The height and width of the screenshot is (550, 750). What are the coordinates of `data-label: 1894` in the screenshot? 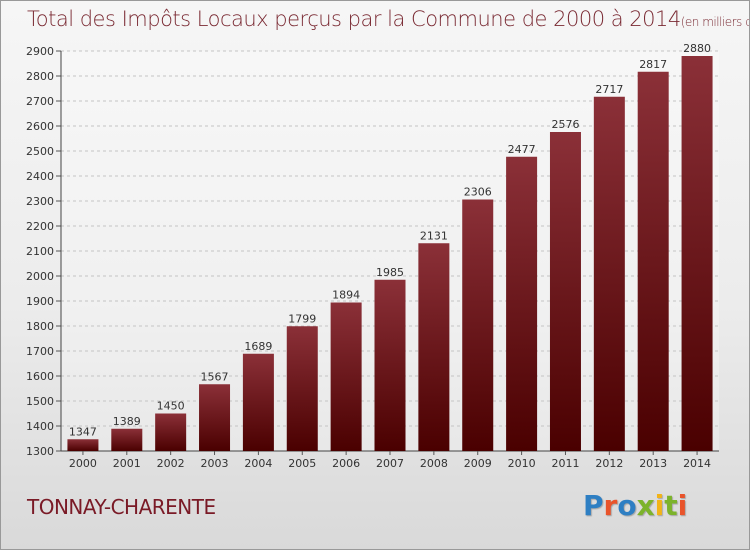 It's located at (346, 295).